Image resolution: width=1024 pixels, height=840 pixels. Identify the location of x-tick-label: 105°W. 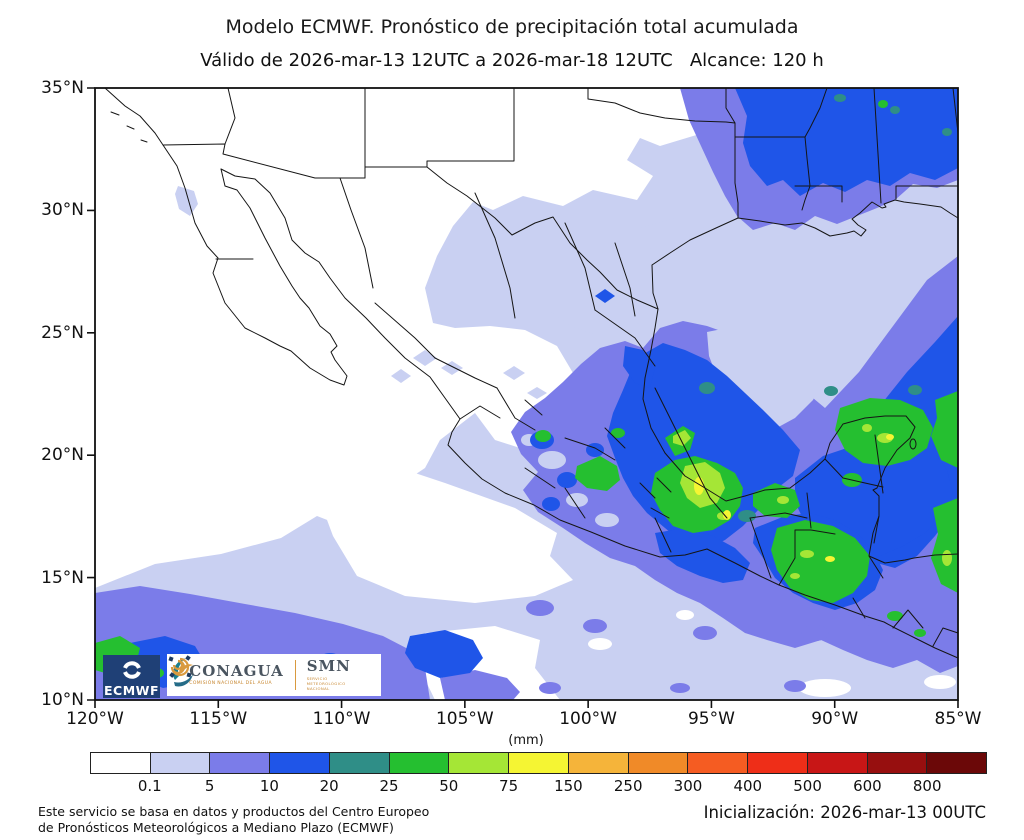
(464, 719).